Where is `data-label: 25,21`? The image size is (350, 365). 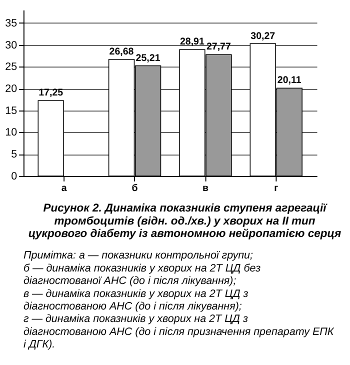 data-label: 25,21 is located at coordinates (148, 58).